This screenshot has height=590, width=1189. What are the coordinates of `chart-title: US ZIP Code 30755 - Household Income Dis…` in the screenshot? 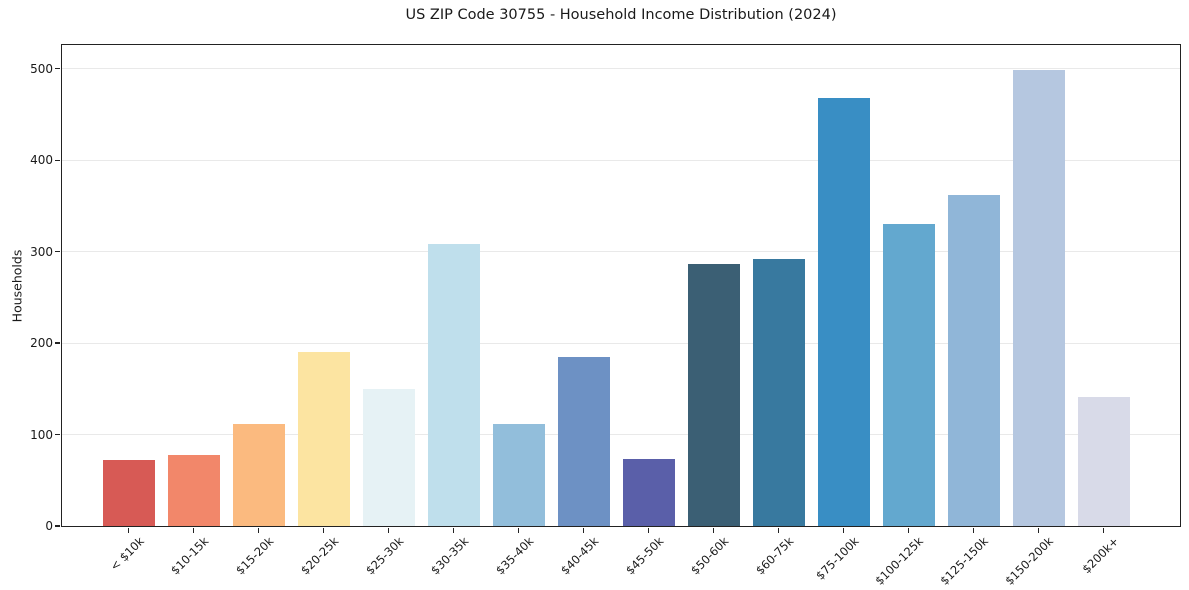 It's located at (621, 15).